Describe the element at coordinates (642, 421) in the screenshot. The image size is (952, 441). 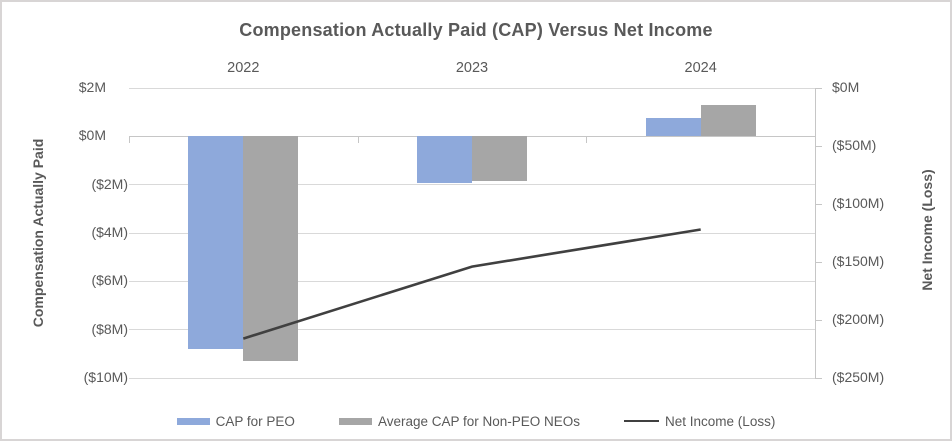
I see `legend-line-swatch` at that location.